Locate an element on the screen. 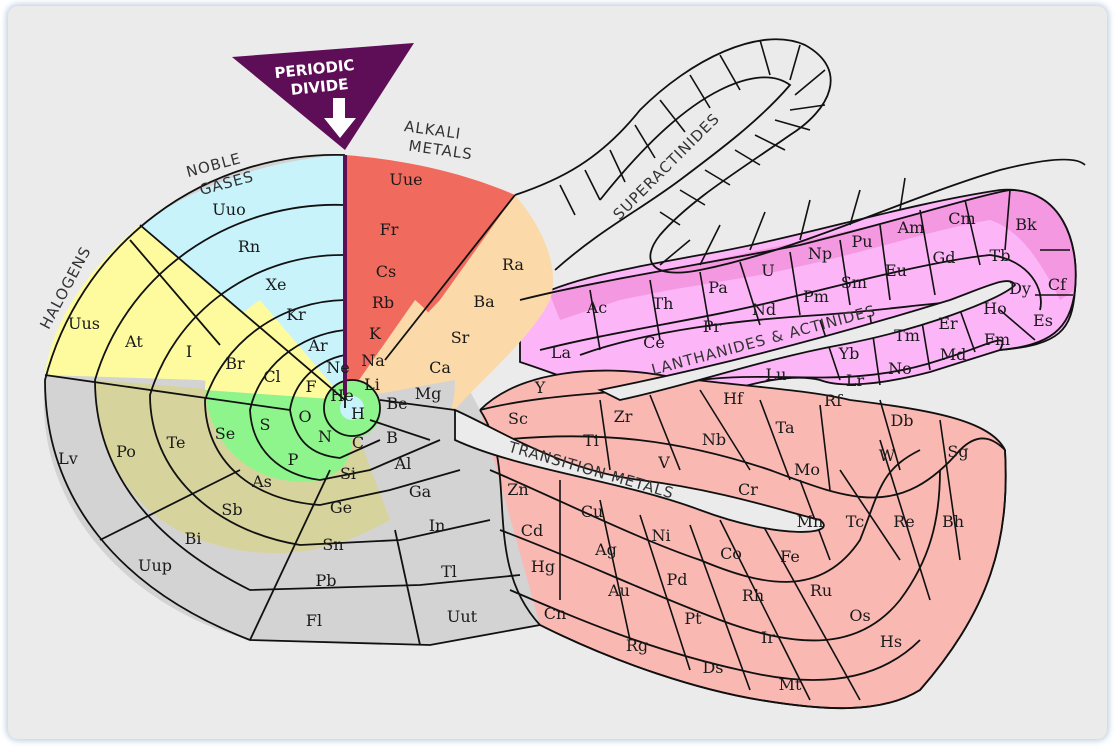 This screenshot has height=747, width=1117. element-zr: Zr is located at coordinates (623, 416).